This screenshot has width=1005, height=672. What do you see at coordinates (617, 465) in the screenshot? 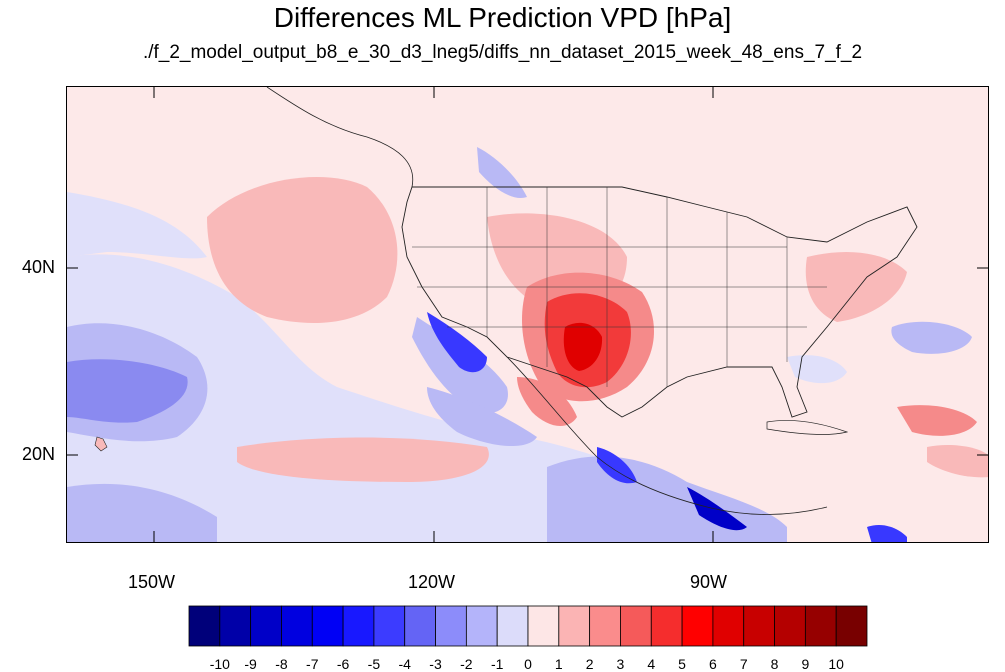
I see `strong-blue-mexico-region` at bounding box center [617, 465].